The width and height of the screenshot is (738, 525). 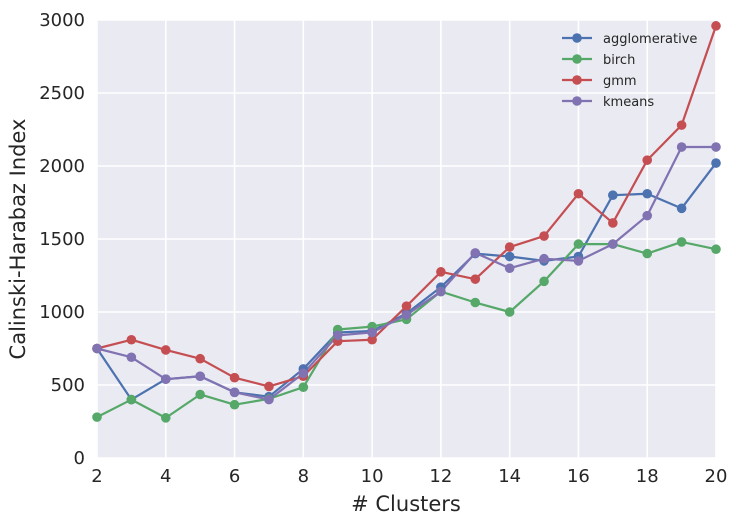 I want to click on y-tick-label: 2500, so click(x=62, y=93).